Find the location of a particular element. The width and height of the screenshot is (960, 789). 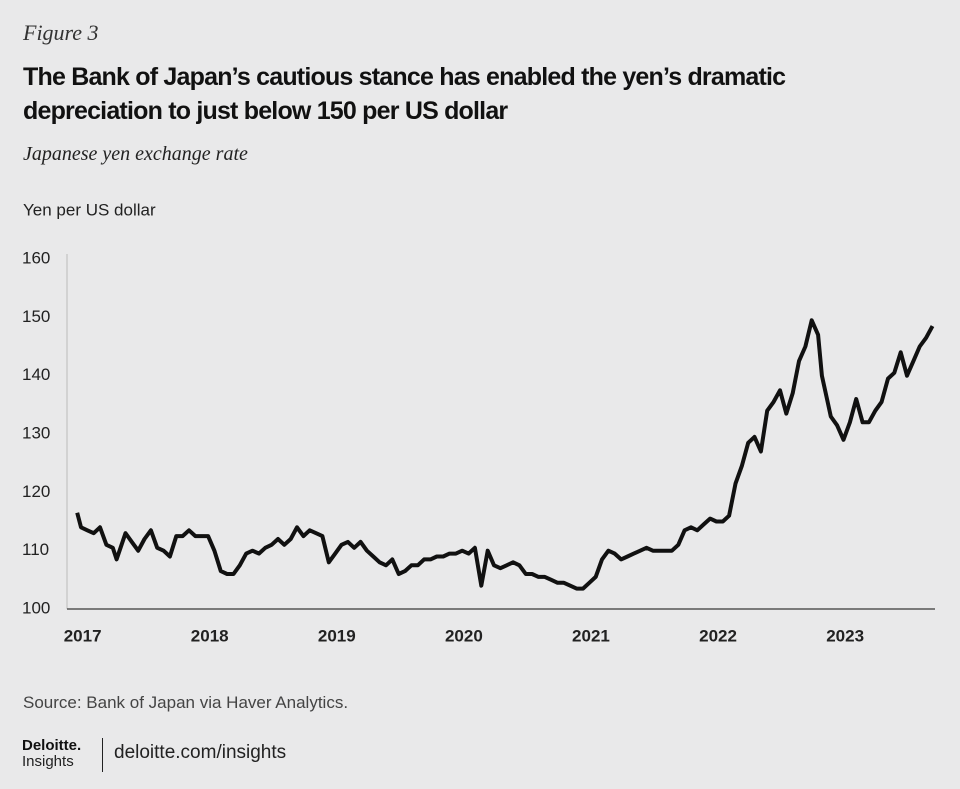

x-tick-label: 2023 is located at coordinates (845, 635).